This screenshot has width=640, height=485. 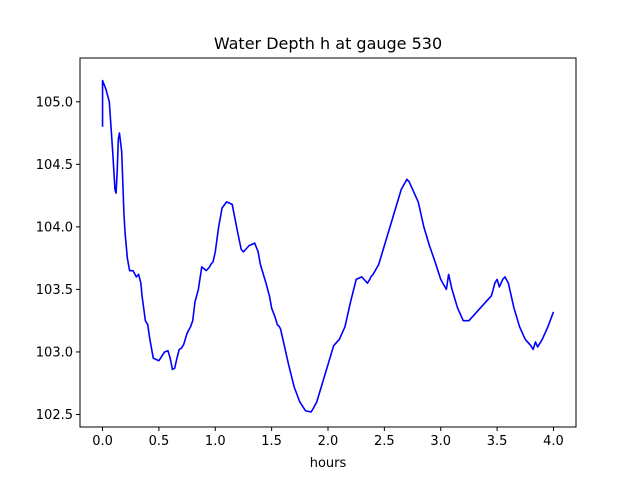 What do you see at coordinates (271, 441) in the screenshot?
I see `x-tick-label: 1.5` at bounding box center [271, 441].